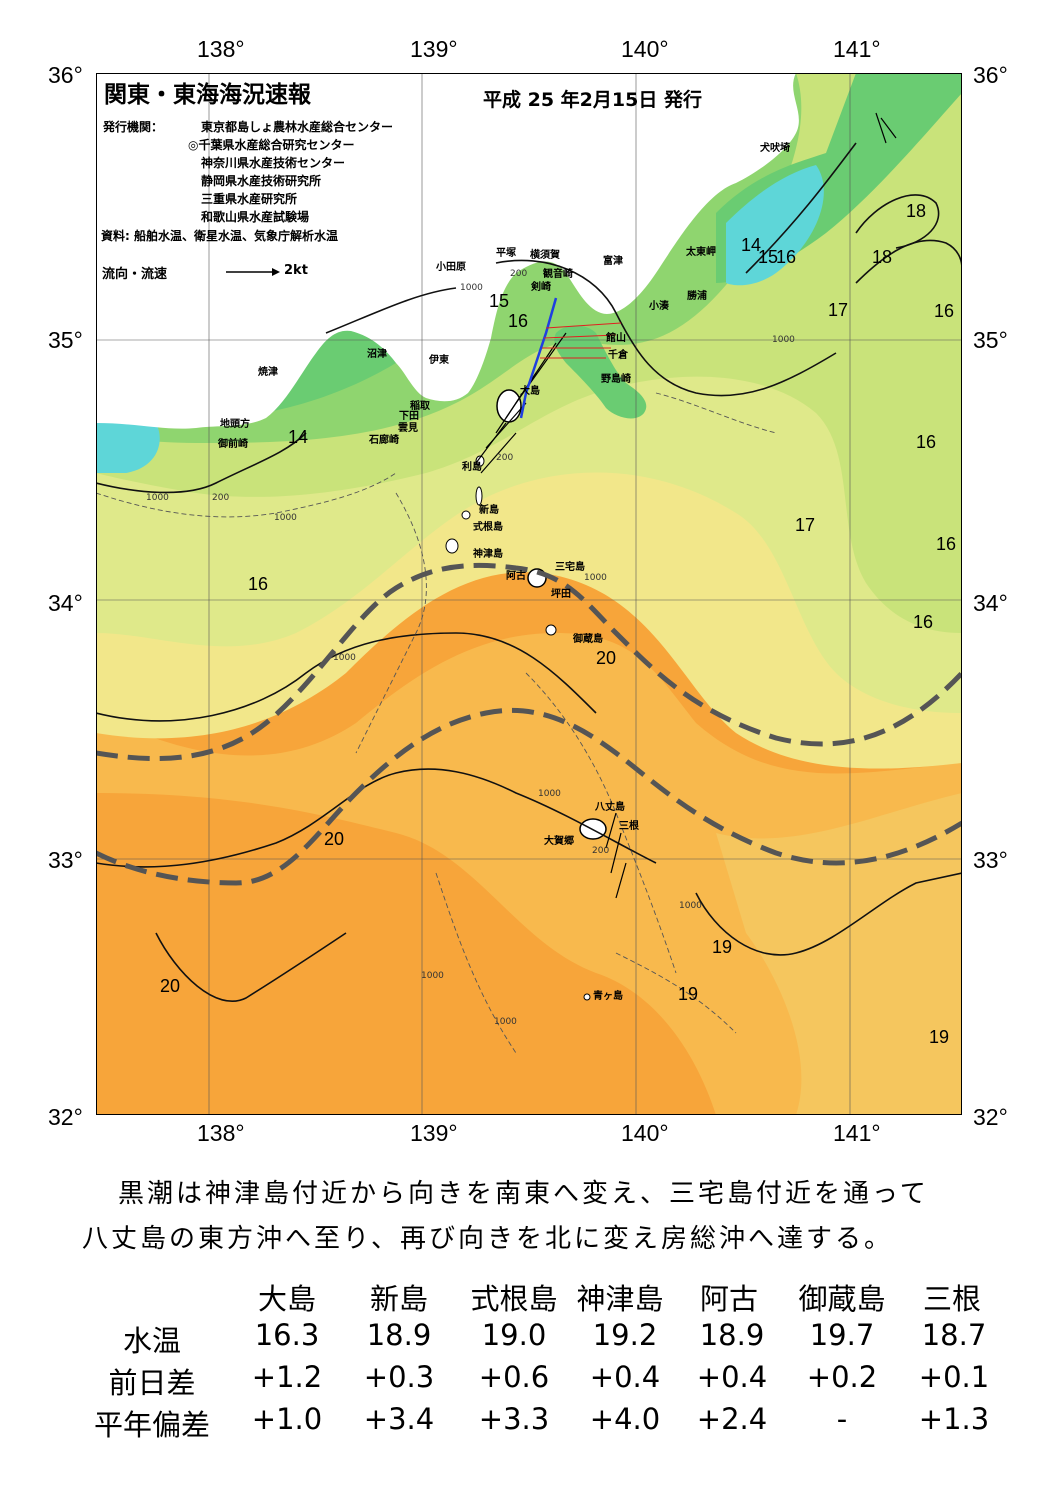 Image resolution: width=1064 pixels, height=1503 pixels. What do you see at coordinates (559, 841) in the screenshot?
I see `place-okago: 大賀郷` at bounding box center [559, 841].